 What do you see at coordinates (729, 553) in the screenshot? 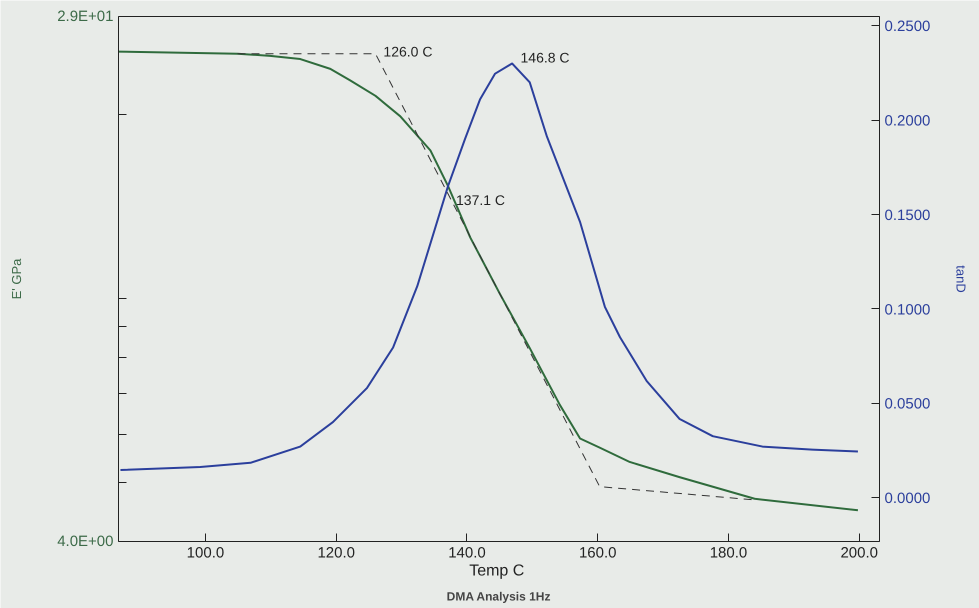
I see `x-tick-label: 180.0` at bounding box center [729, 553].